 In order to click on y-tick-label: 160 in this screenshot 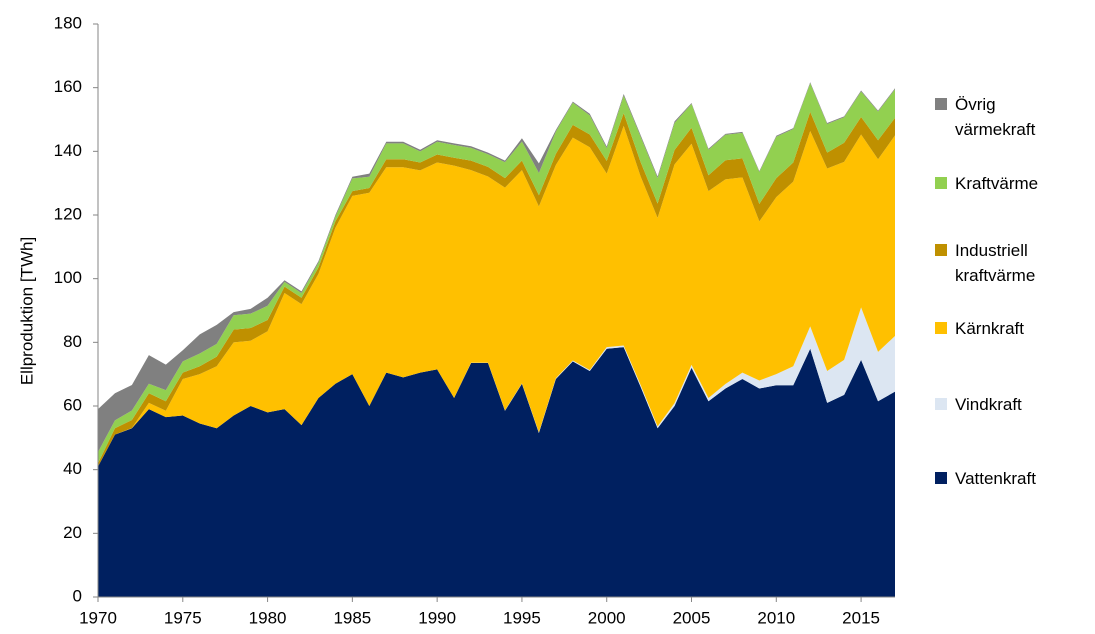, I will do `click(68, 86)`.